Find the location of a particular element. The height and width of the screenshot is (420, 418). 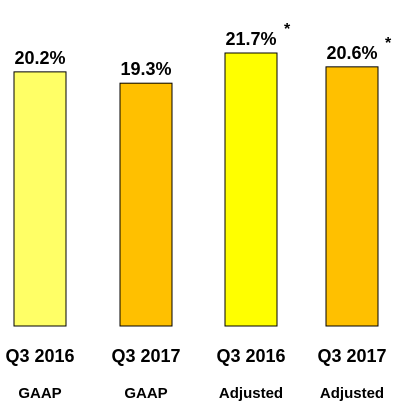

data-label-1: 20.2% is located at coordinates (39, 58).